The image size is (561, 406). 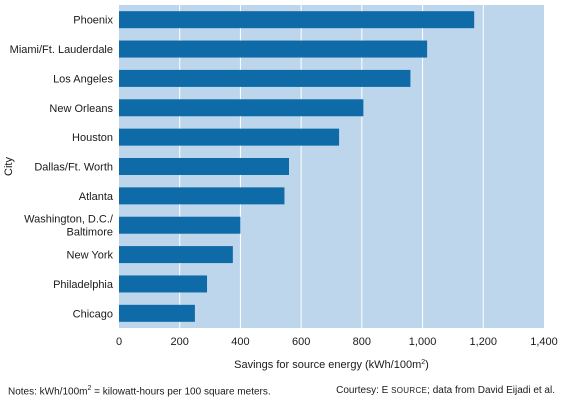 What do you see at coordinates (119, 342) in the screenshot?
I see `x-tick-label: 0` at bounding box center [119, 342].